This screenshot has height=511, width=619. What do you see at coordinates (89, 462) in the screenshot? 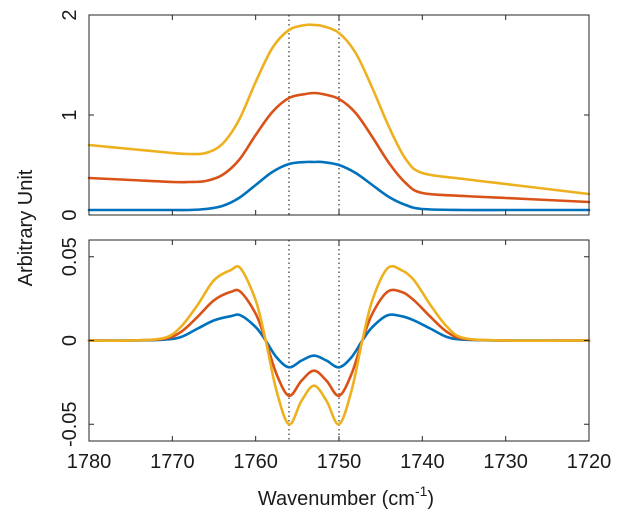
I see `x-tick-label: 1780` at bounding box center [89, 462].